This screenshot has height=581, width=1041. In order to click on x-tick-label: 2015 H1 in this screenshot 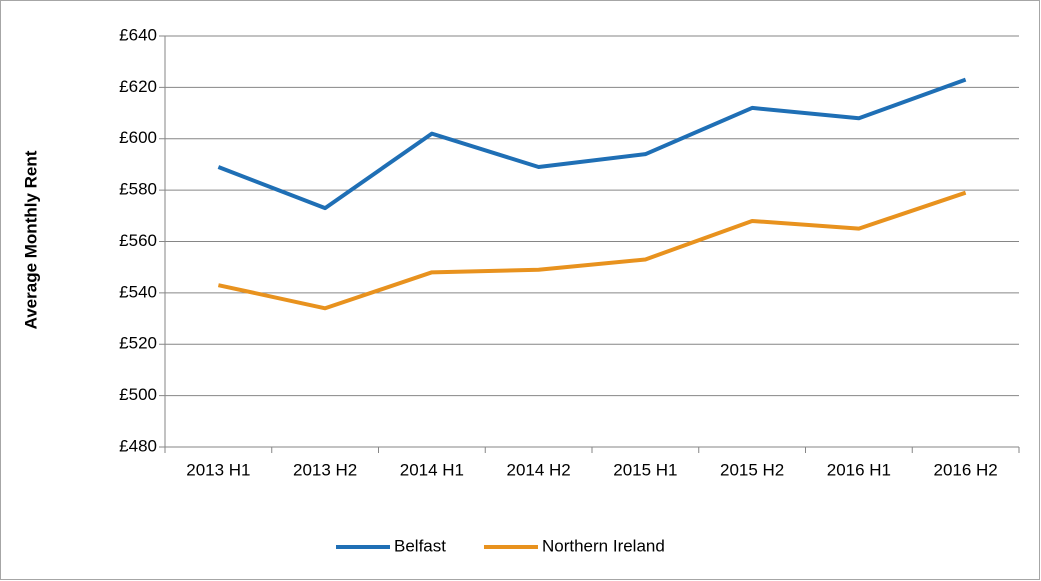, I will do `click(645, 469)`.